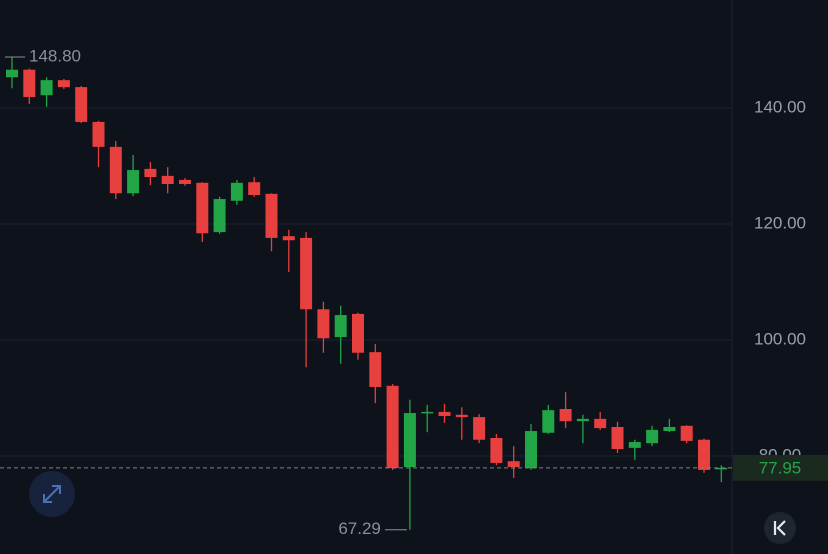 This screenshot has width=828, height=554. I want to click on y-tick-label: 120.00, so click(780, 222).